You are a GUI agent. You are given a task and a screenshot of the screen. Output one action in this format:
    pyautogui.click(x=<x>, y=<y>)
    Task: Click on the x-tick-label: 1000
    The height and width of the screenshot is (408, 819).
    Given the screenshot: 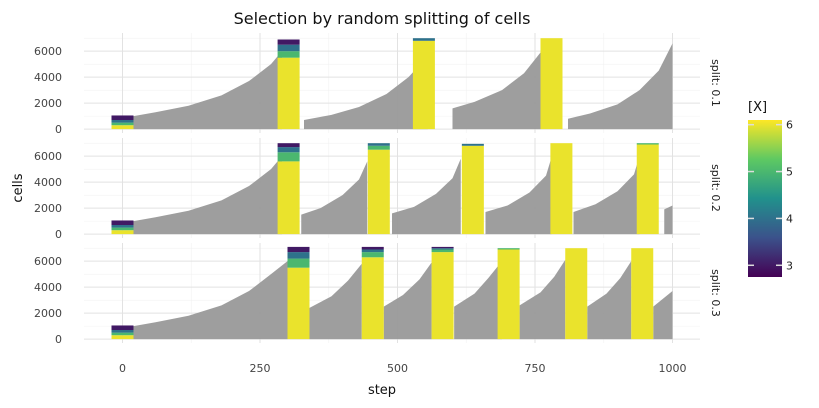 What is the action you would take?
    pyautogui.click(x=673, y=368)
    